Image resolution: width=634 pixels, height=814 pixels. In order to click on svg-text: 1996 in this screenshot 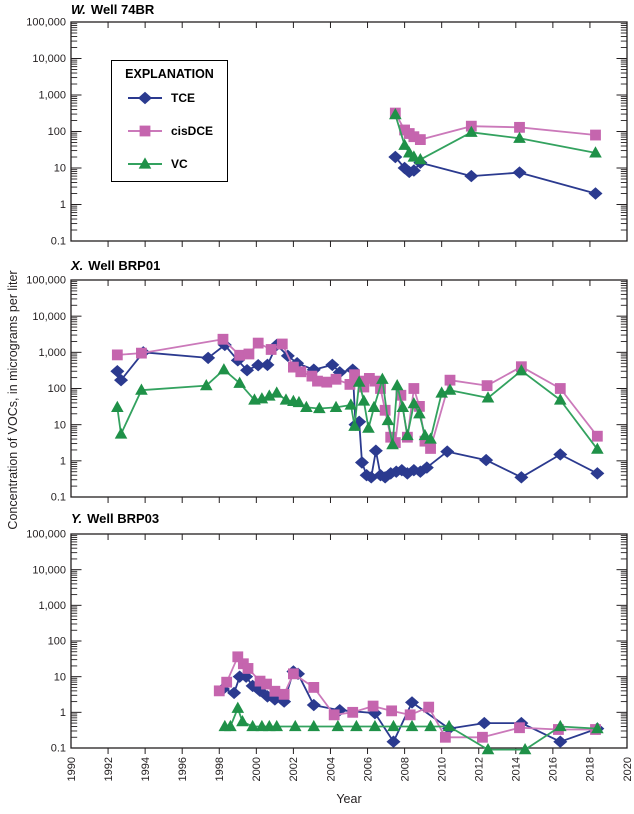, I will do `click(183, 769)`.